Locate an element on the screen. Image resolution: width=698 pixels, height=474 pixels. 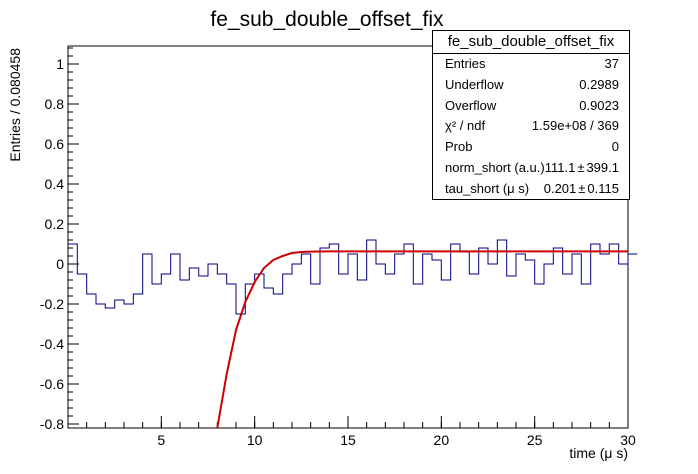
y-tick-label: 0.4 is located at coordinates (55, 184).